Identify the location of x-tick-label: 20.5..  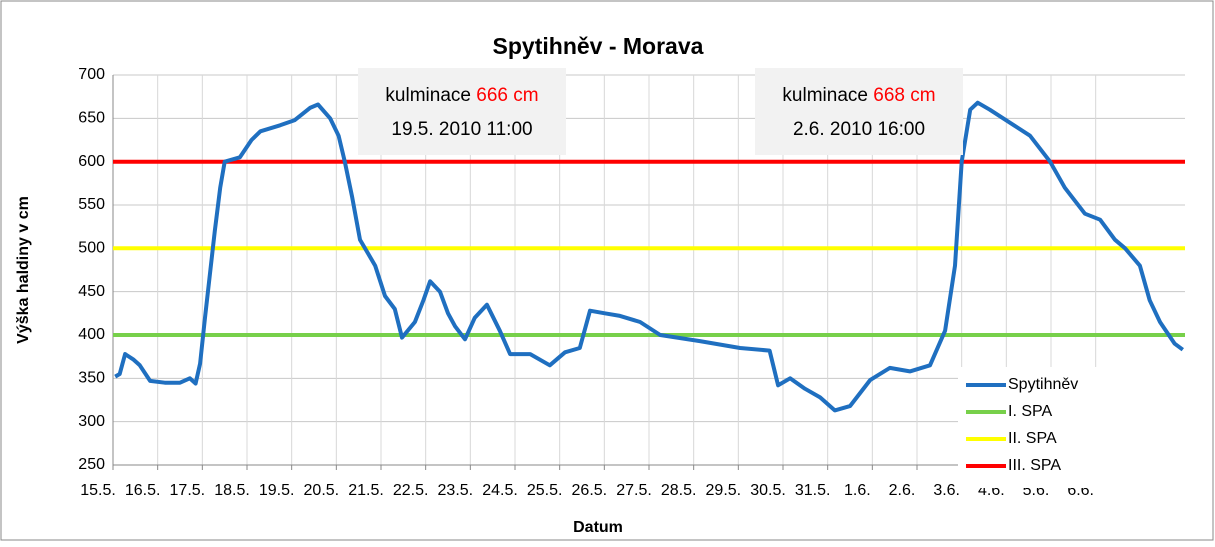
(322, 490).